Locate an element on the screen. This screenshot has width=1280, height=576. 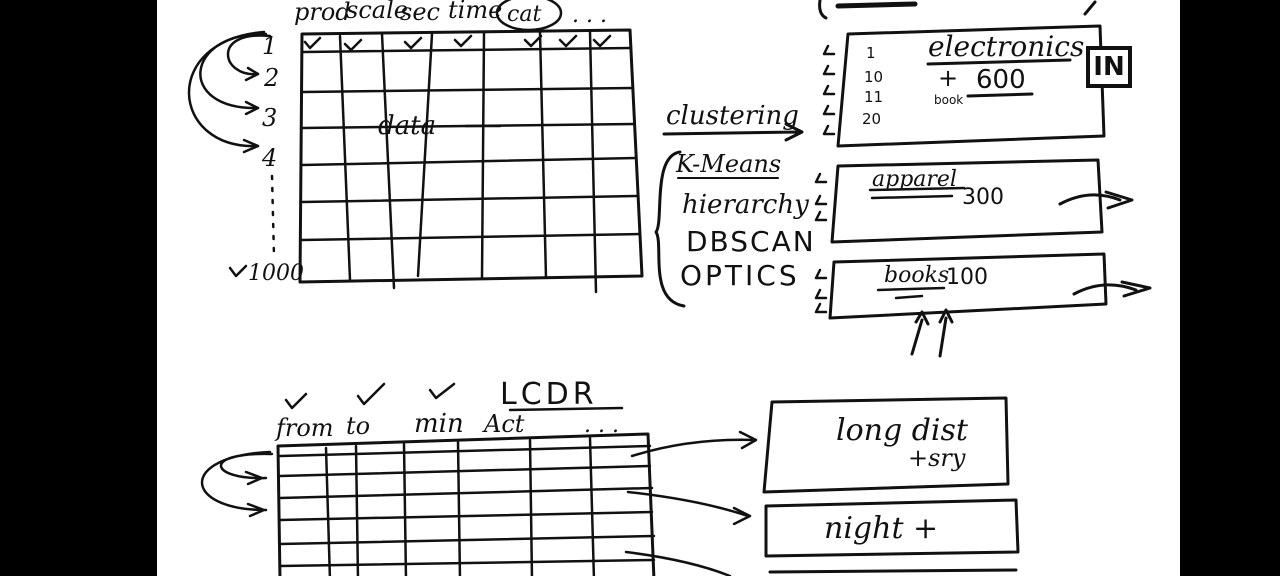
column-header-ellipsis: . . . is located at coordinates (589, 15).